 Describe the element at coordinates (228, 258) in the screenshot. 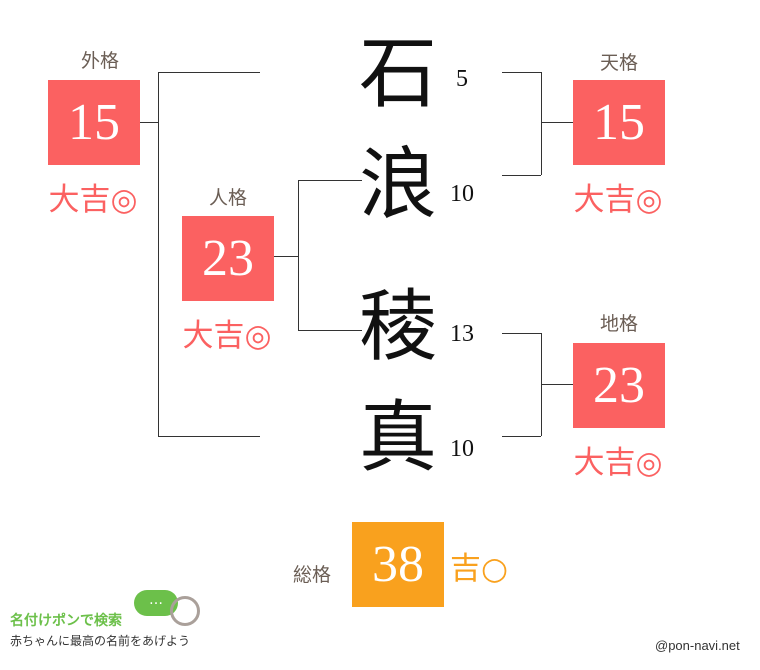

I see `jinkaku-value: 23` at that location.